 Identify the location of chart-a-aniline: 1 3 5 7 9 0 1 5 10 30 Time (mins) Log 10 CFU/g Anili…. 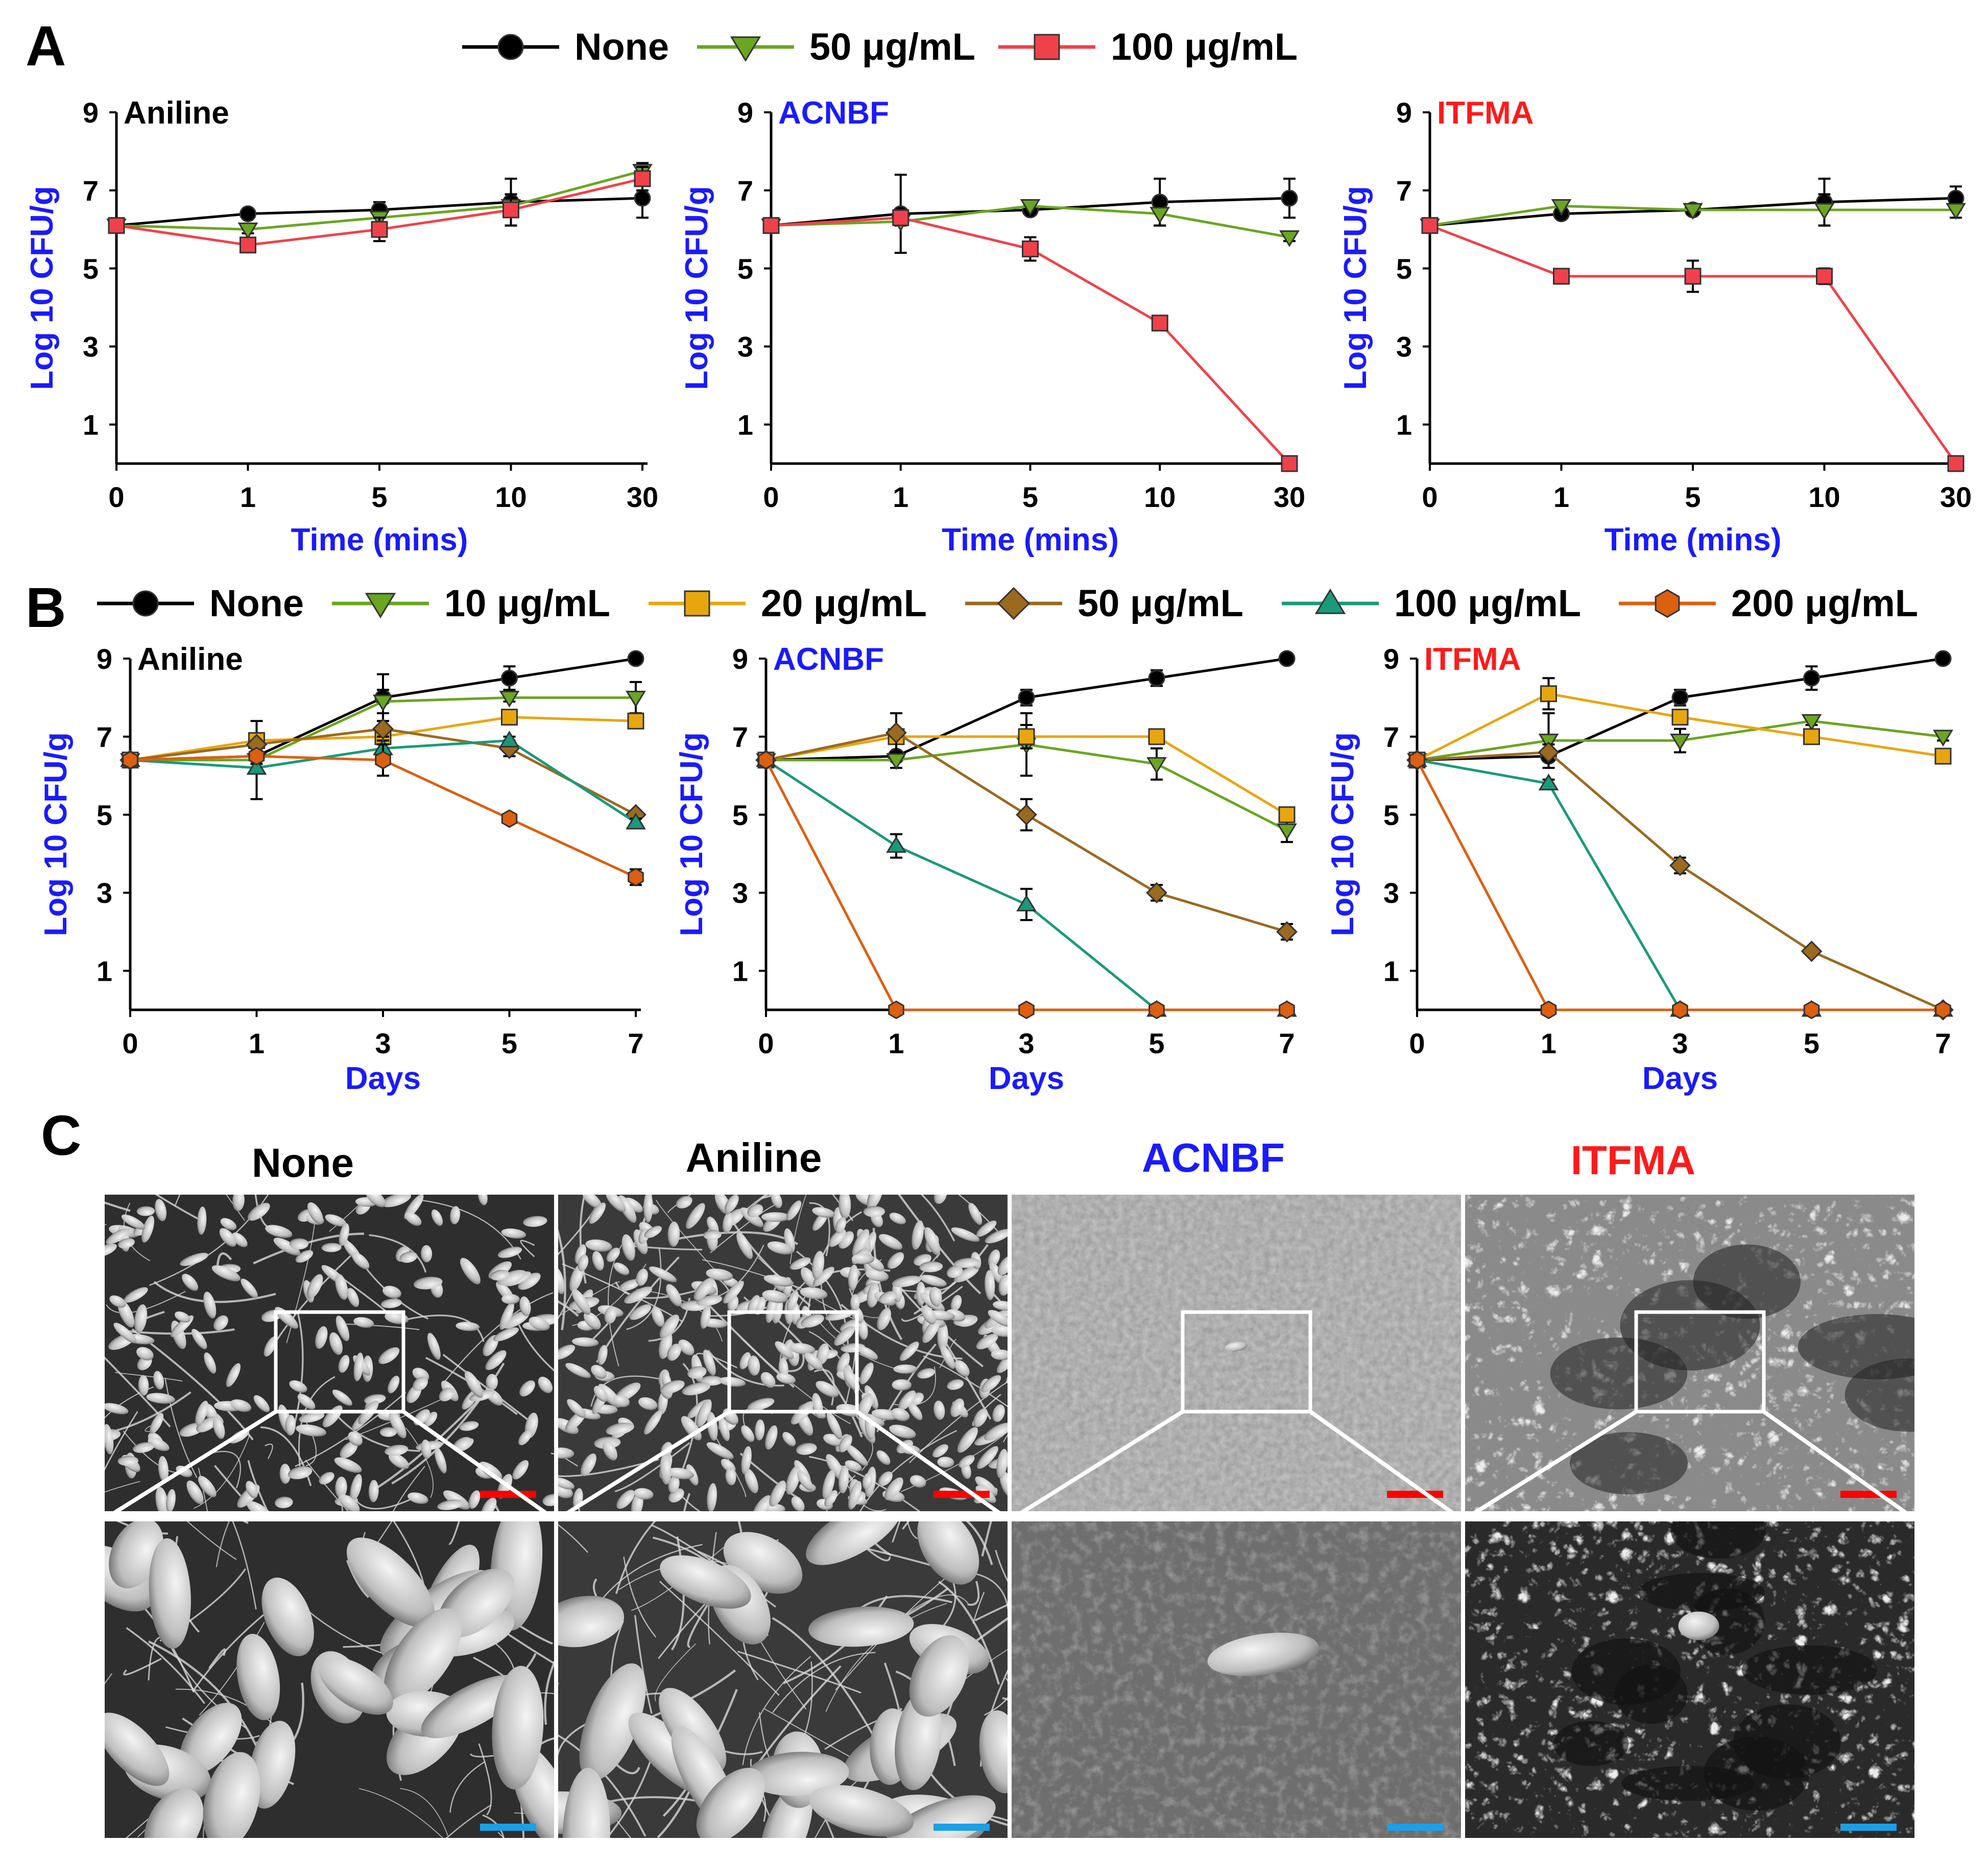
(342, 327).